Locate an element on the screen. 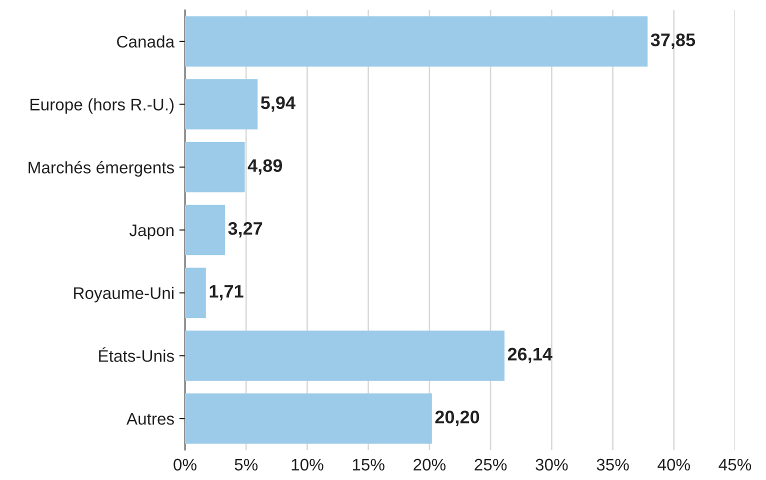  x-tick-label: 15% is located at coordinates (368, 464).